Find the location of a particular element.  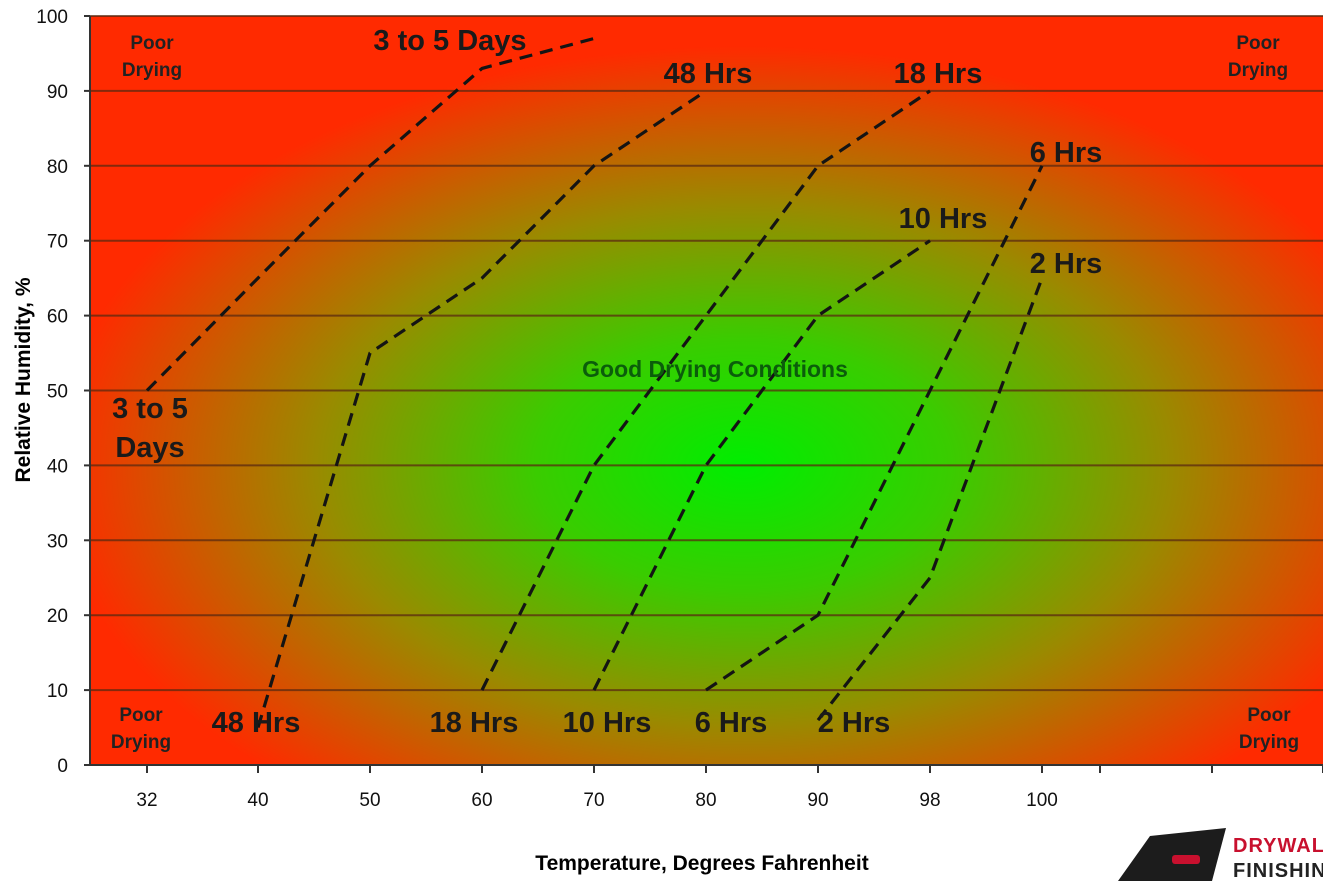

x-tick-label: 60 is located at coordinates (481, 800).